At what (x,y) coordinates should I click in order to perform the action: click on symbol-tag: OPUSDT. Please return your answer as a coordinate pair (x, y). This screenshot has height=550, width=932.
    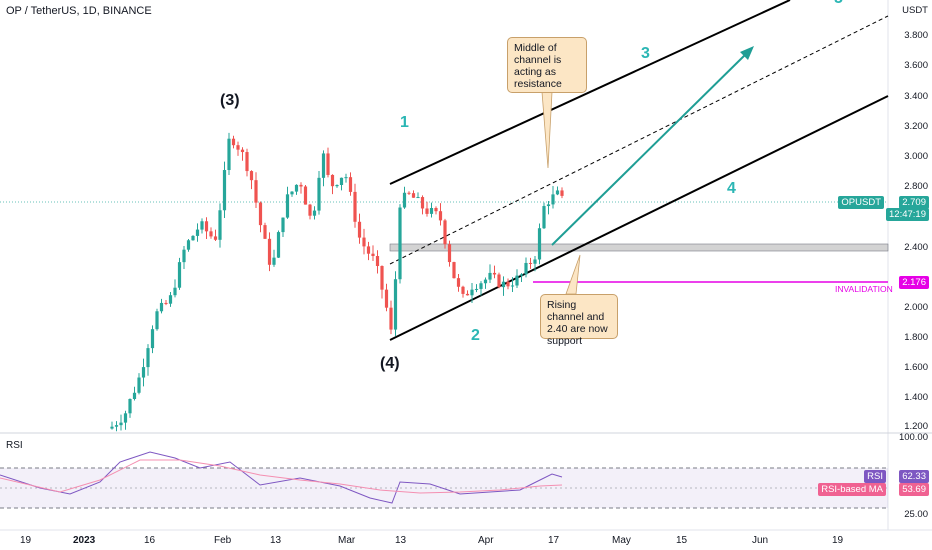
    Looking at the image, I should click on (861, 202).